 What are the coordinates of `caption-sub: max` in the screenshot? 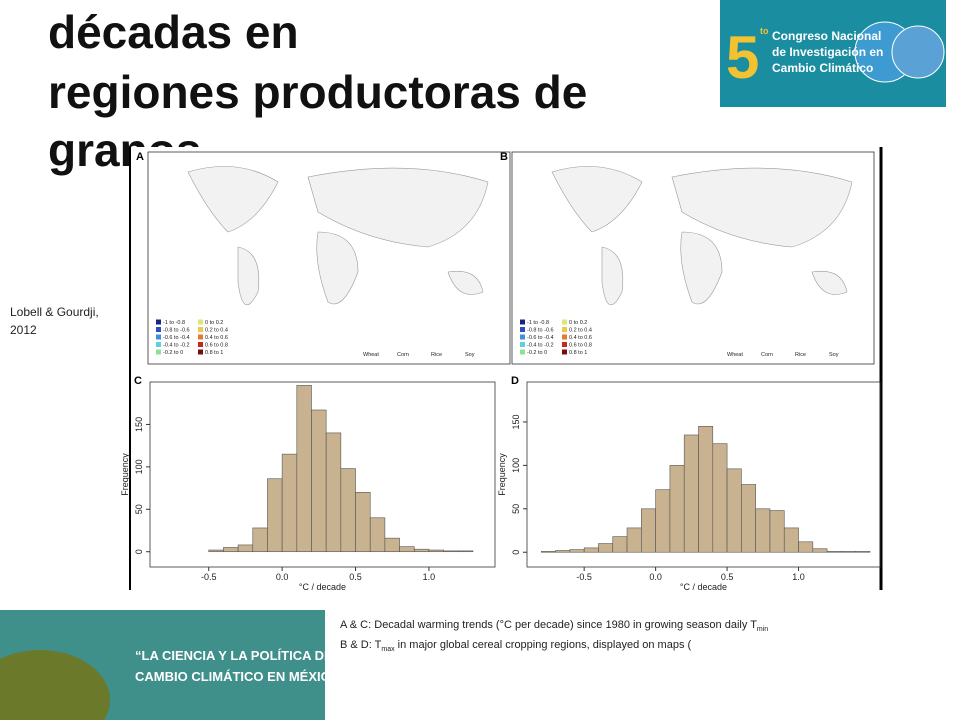 It's located at (388, 649).